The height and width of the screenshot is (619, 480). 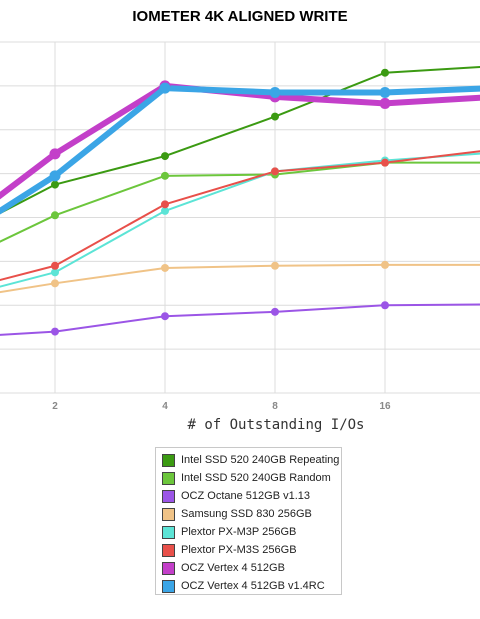 I want to click on x-tick-label: 4, so click(x=165, y=406).